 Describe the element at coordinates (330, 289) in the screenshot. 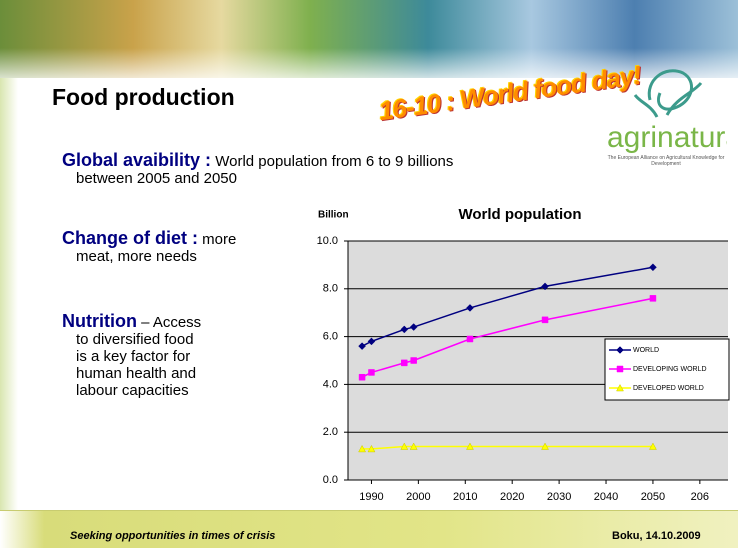

I see `y-tick-label: 8.0` at that location.